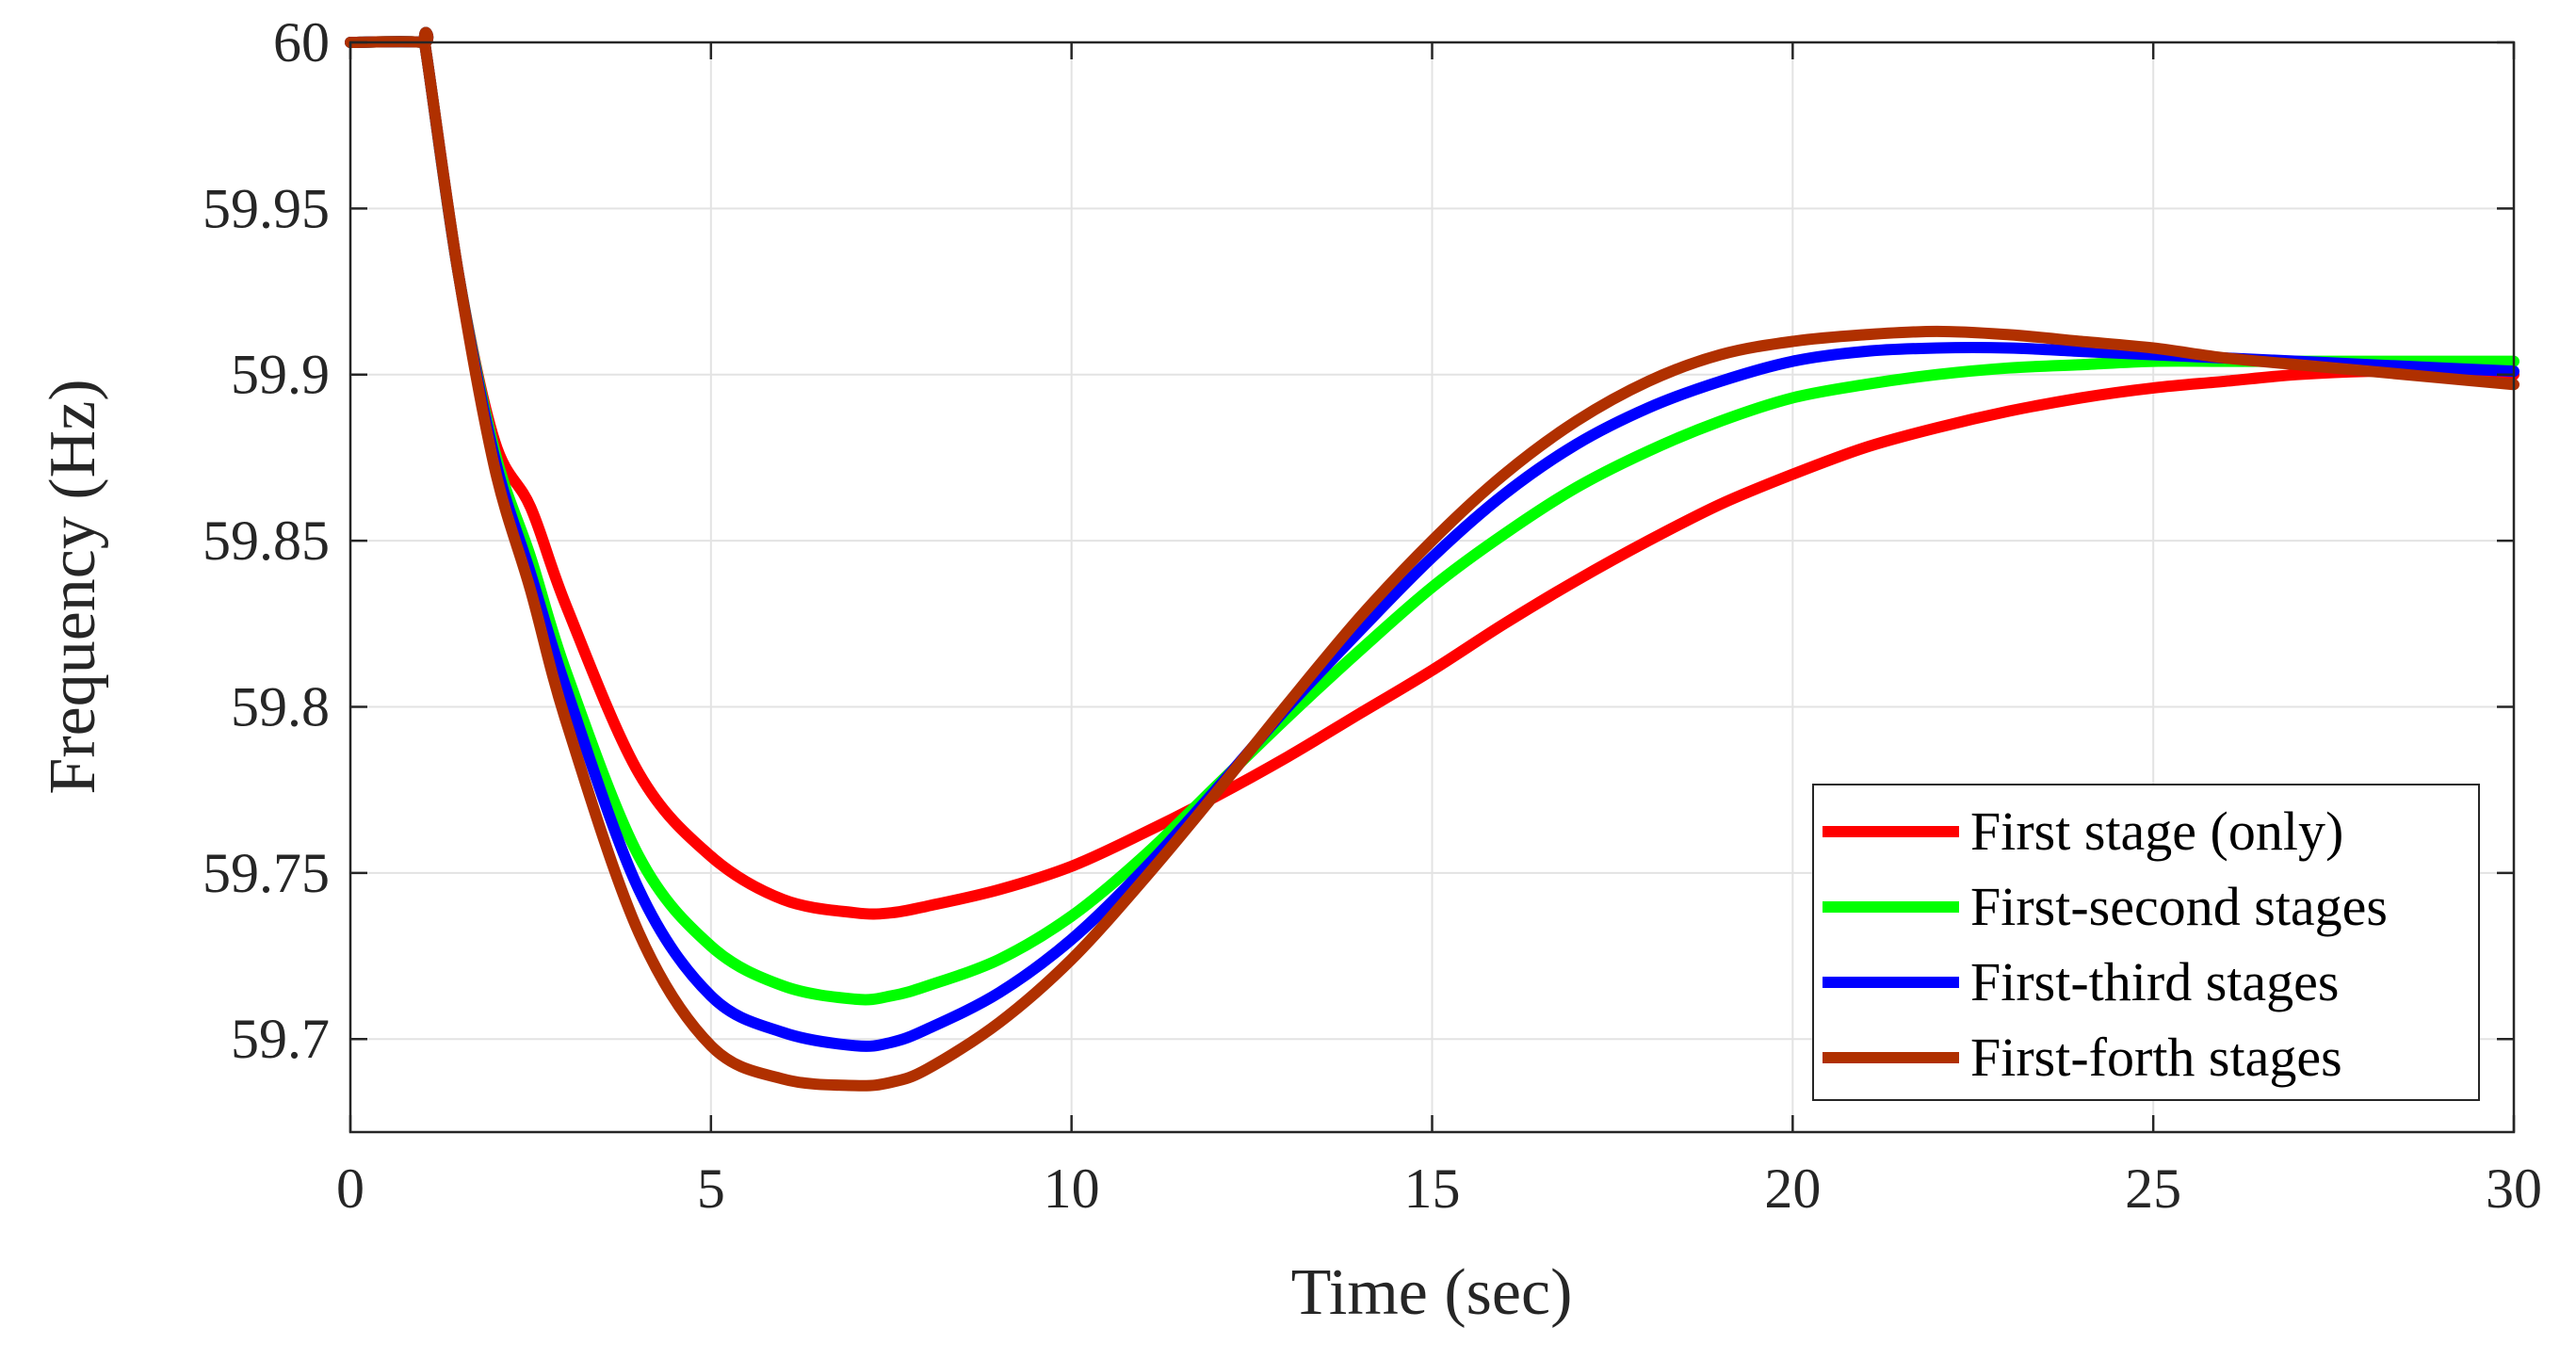  What do you see at coordinates (2514, 1189) in the screenshot?
I see `x-tick-label: 30` at bounding box center [2514, 1189].